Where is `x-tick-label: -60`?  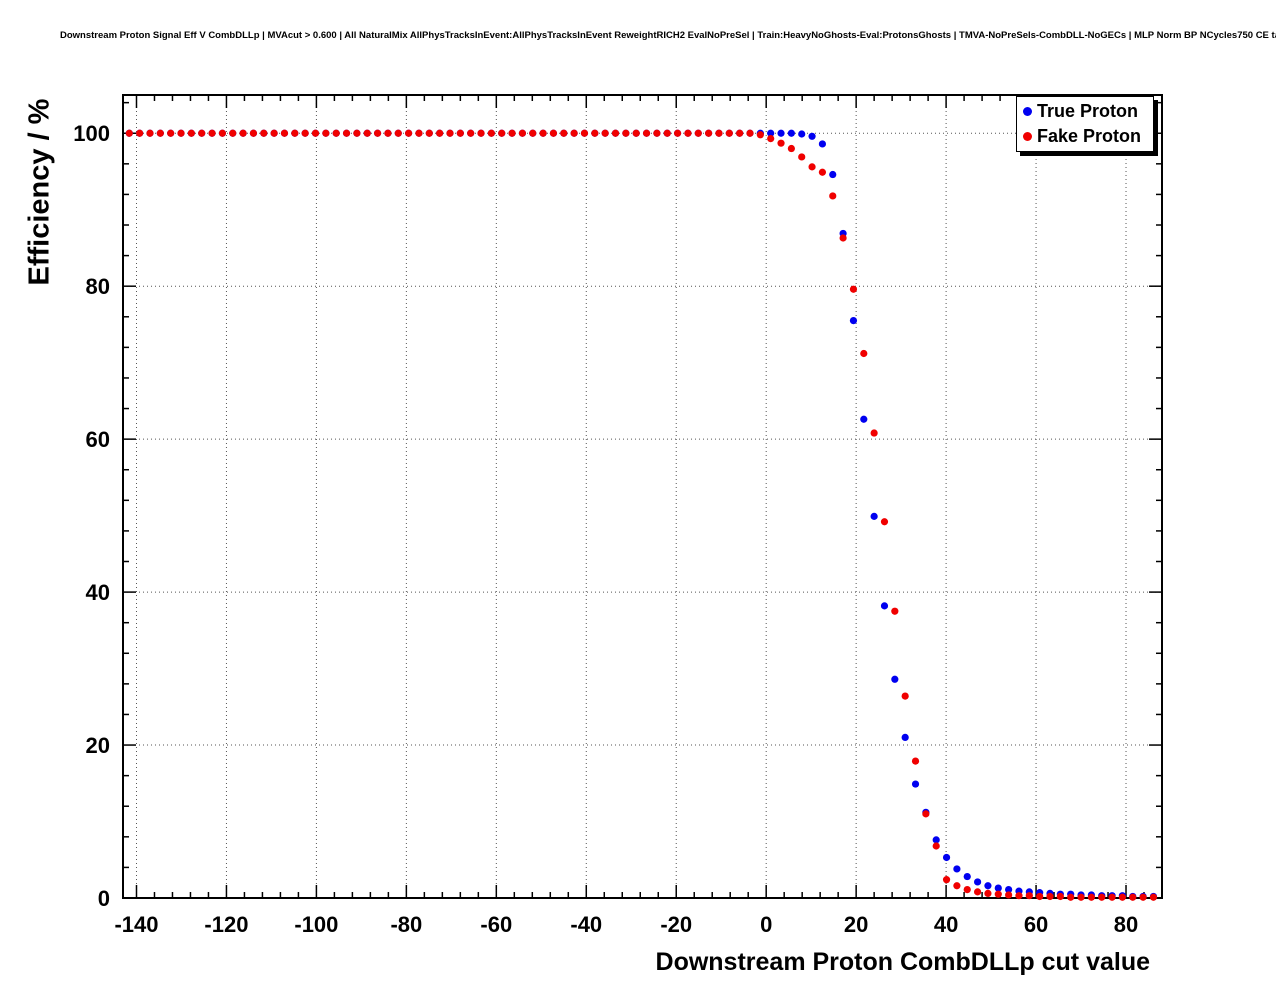
x-tick-label: -60 is located at coordinates (496, 924).